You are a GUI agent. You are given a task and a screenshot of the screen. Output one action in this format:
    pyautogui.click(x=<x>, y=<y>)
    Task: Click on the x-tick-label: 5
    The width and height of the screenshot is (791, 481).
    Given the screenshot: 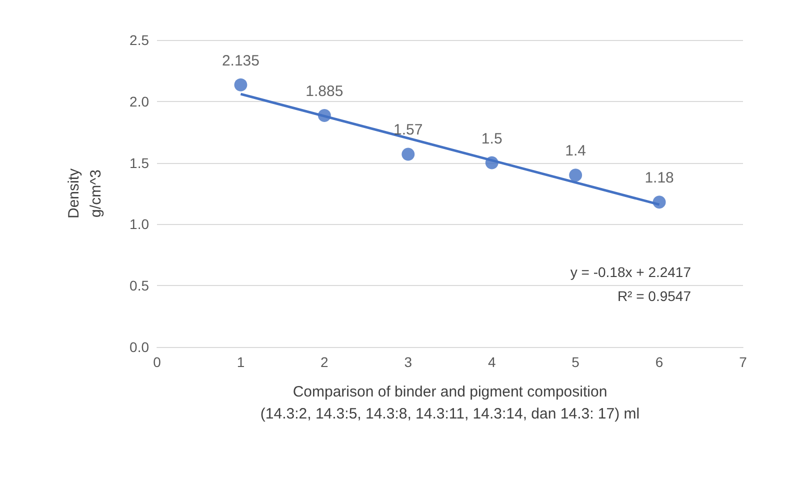 What is the action you would take?
    pyautogui.click(x=576, y=362)
    